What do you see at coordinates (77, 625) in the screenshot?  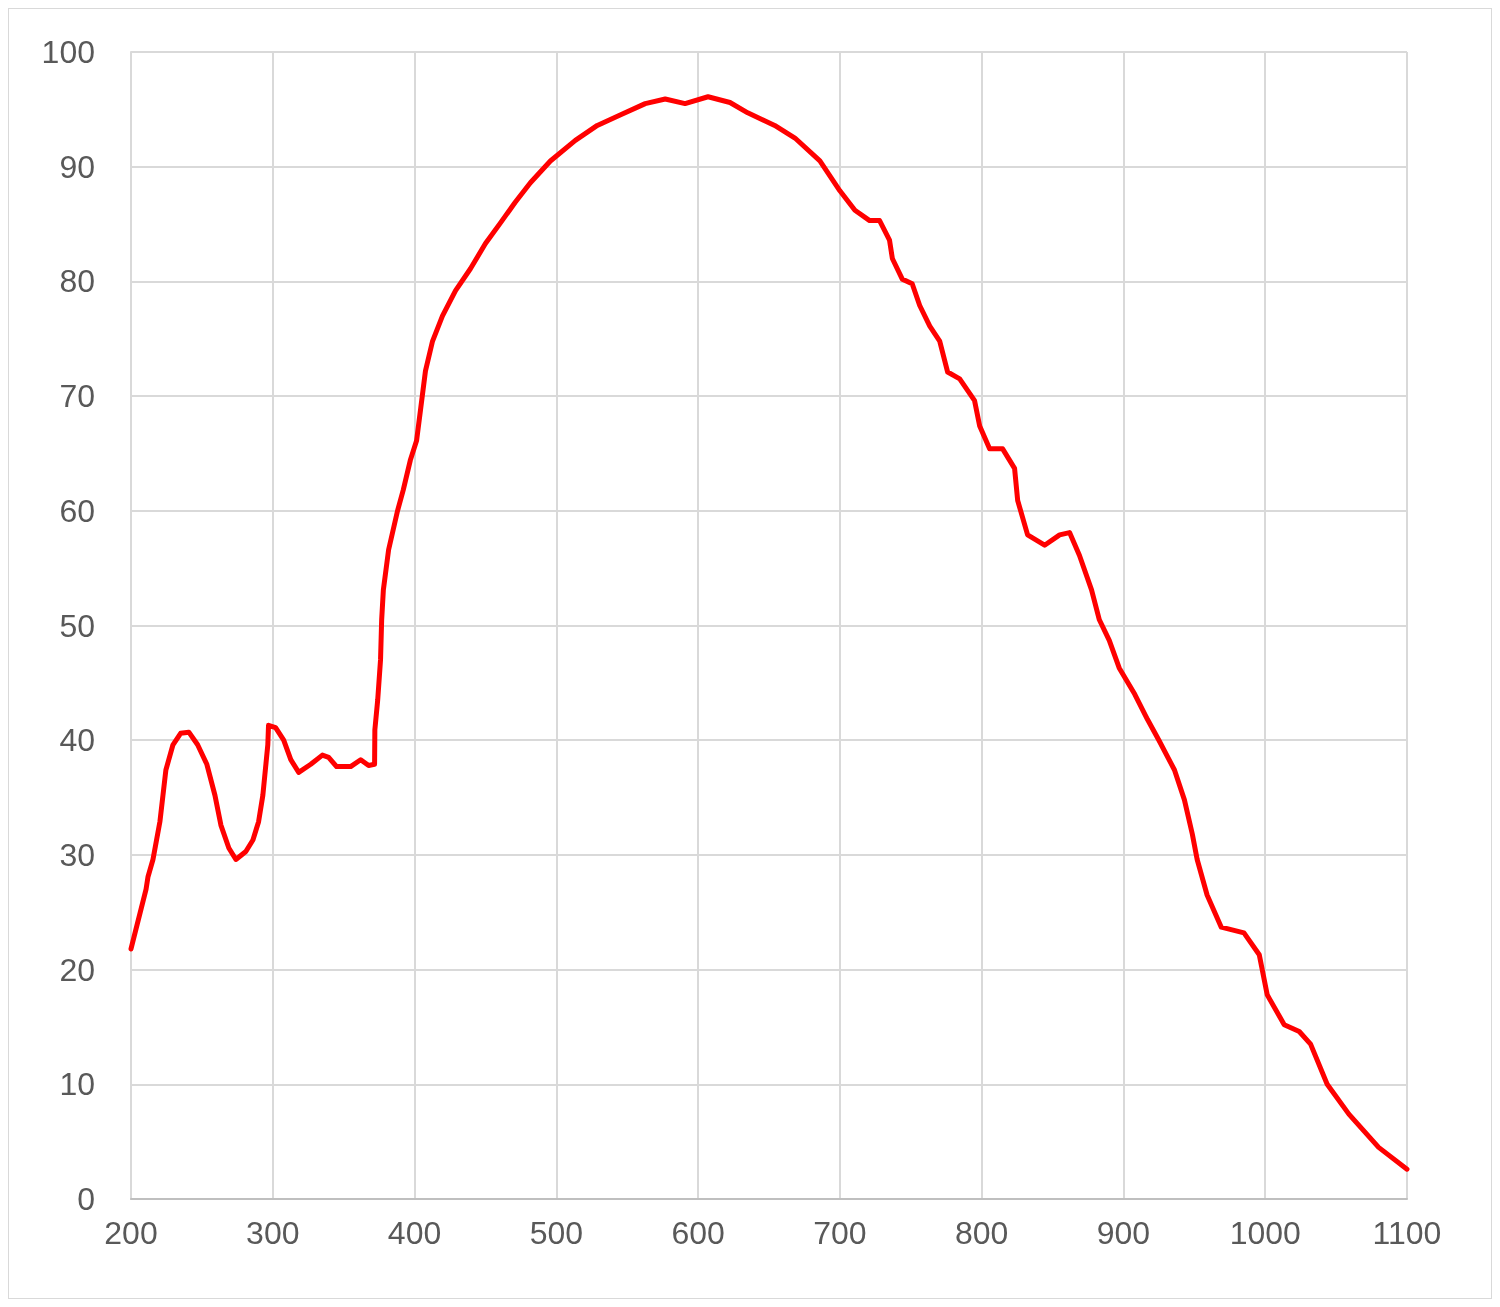 I see `y-tick-label: 50` at bounding box center [77, 625].